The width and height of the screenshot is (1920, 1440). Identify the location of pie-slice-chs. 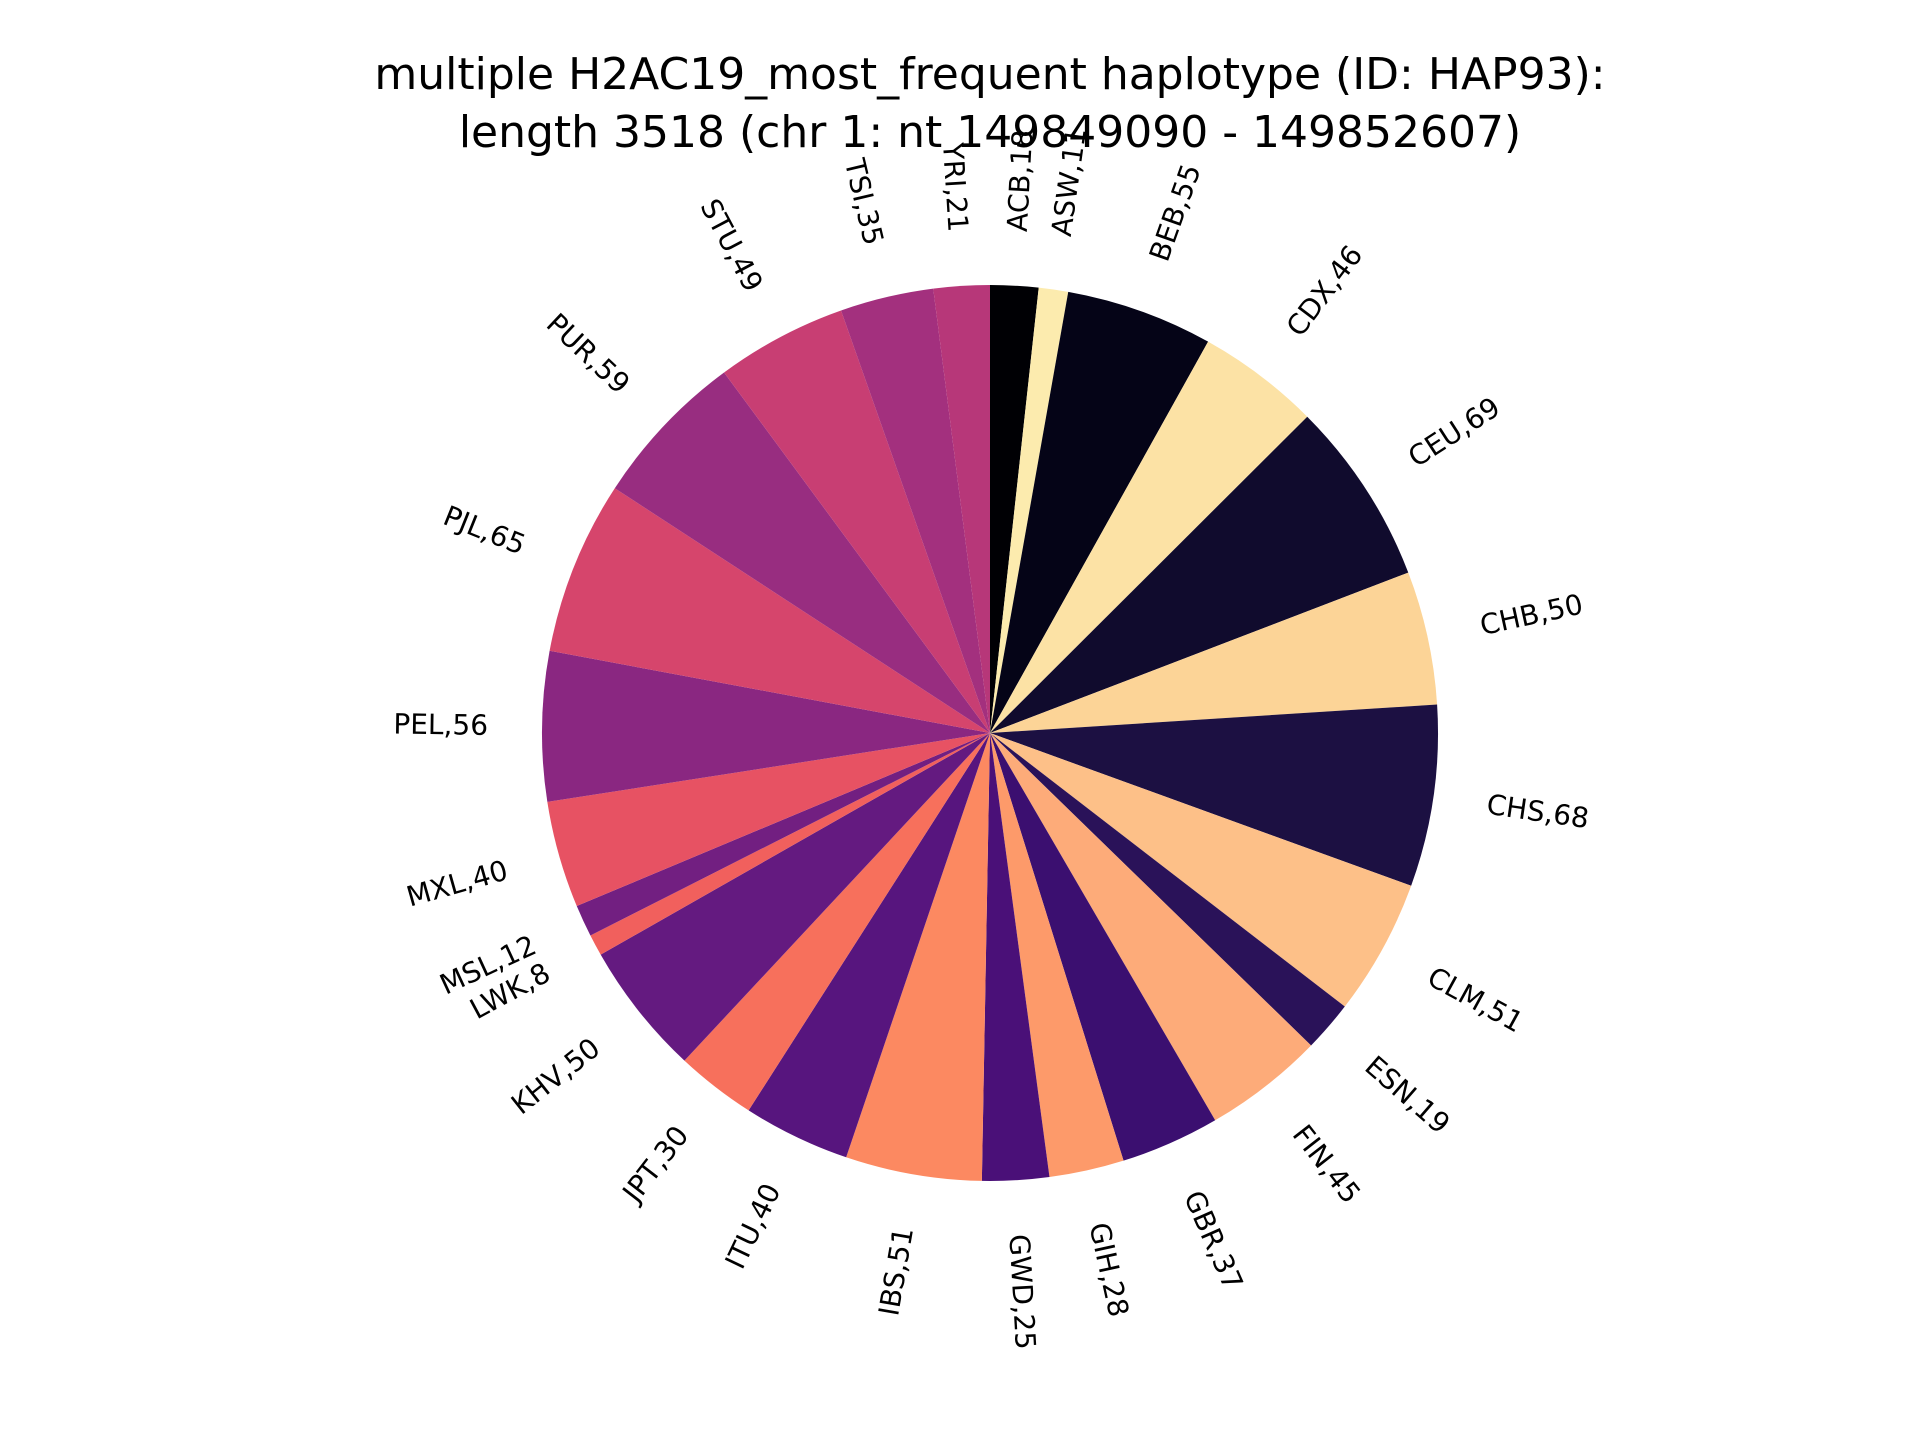
(1214, 795).